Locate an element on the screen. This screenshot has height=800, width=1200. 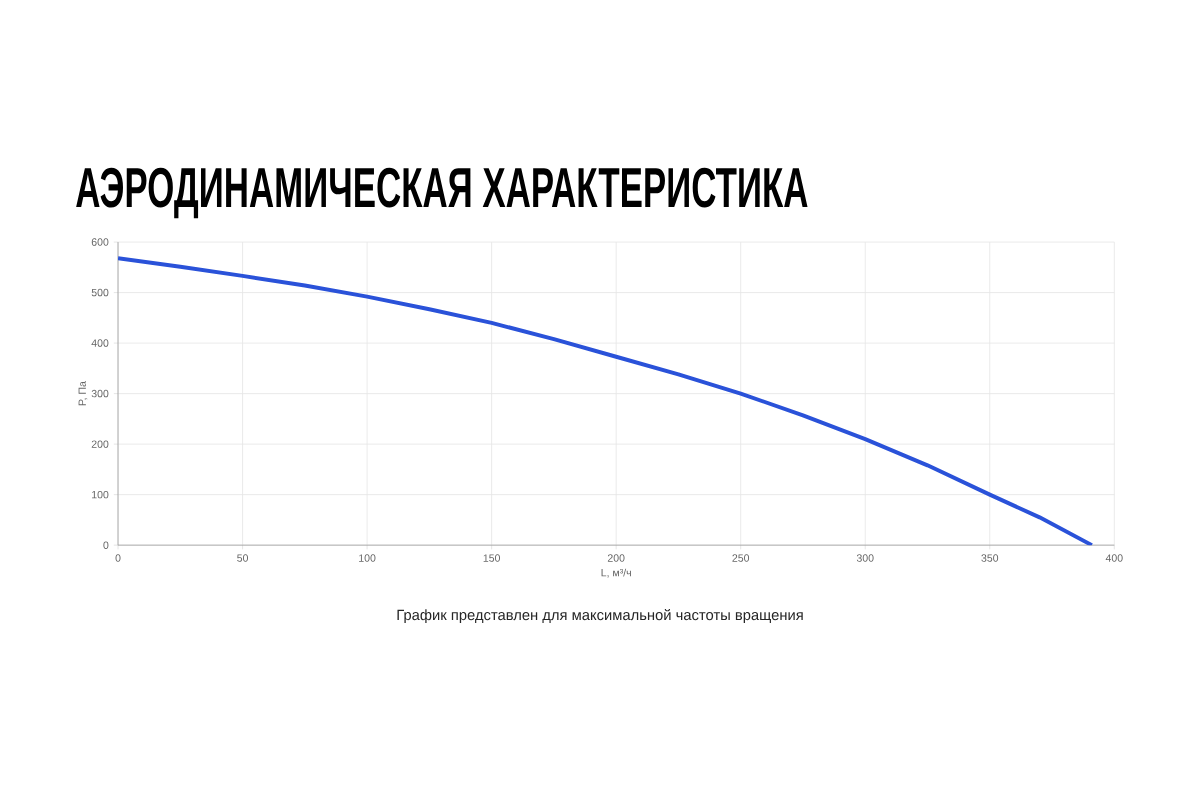
y-tick-label: 500 is located at coordinates (100, 292).